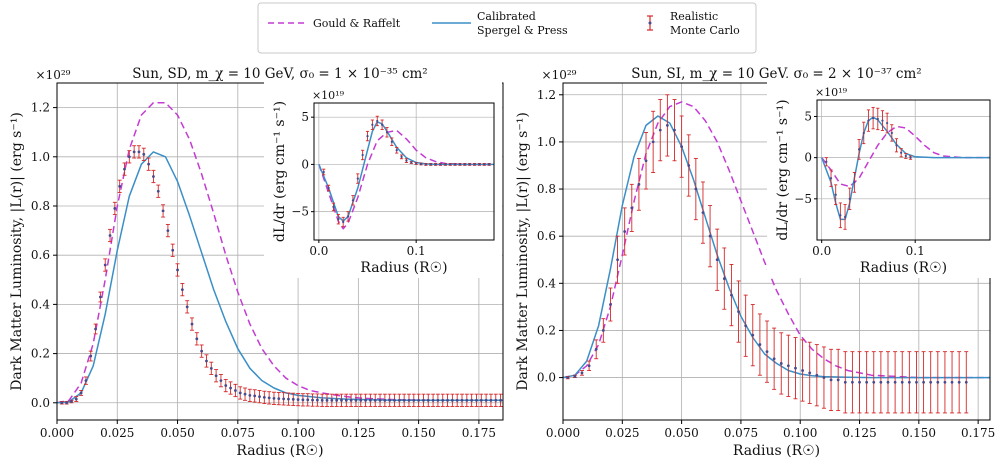  I want to click on legend-montecarlo-label: Realistic Monte Carlo, so click(705, 23).